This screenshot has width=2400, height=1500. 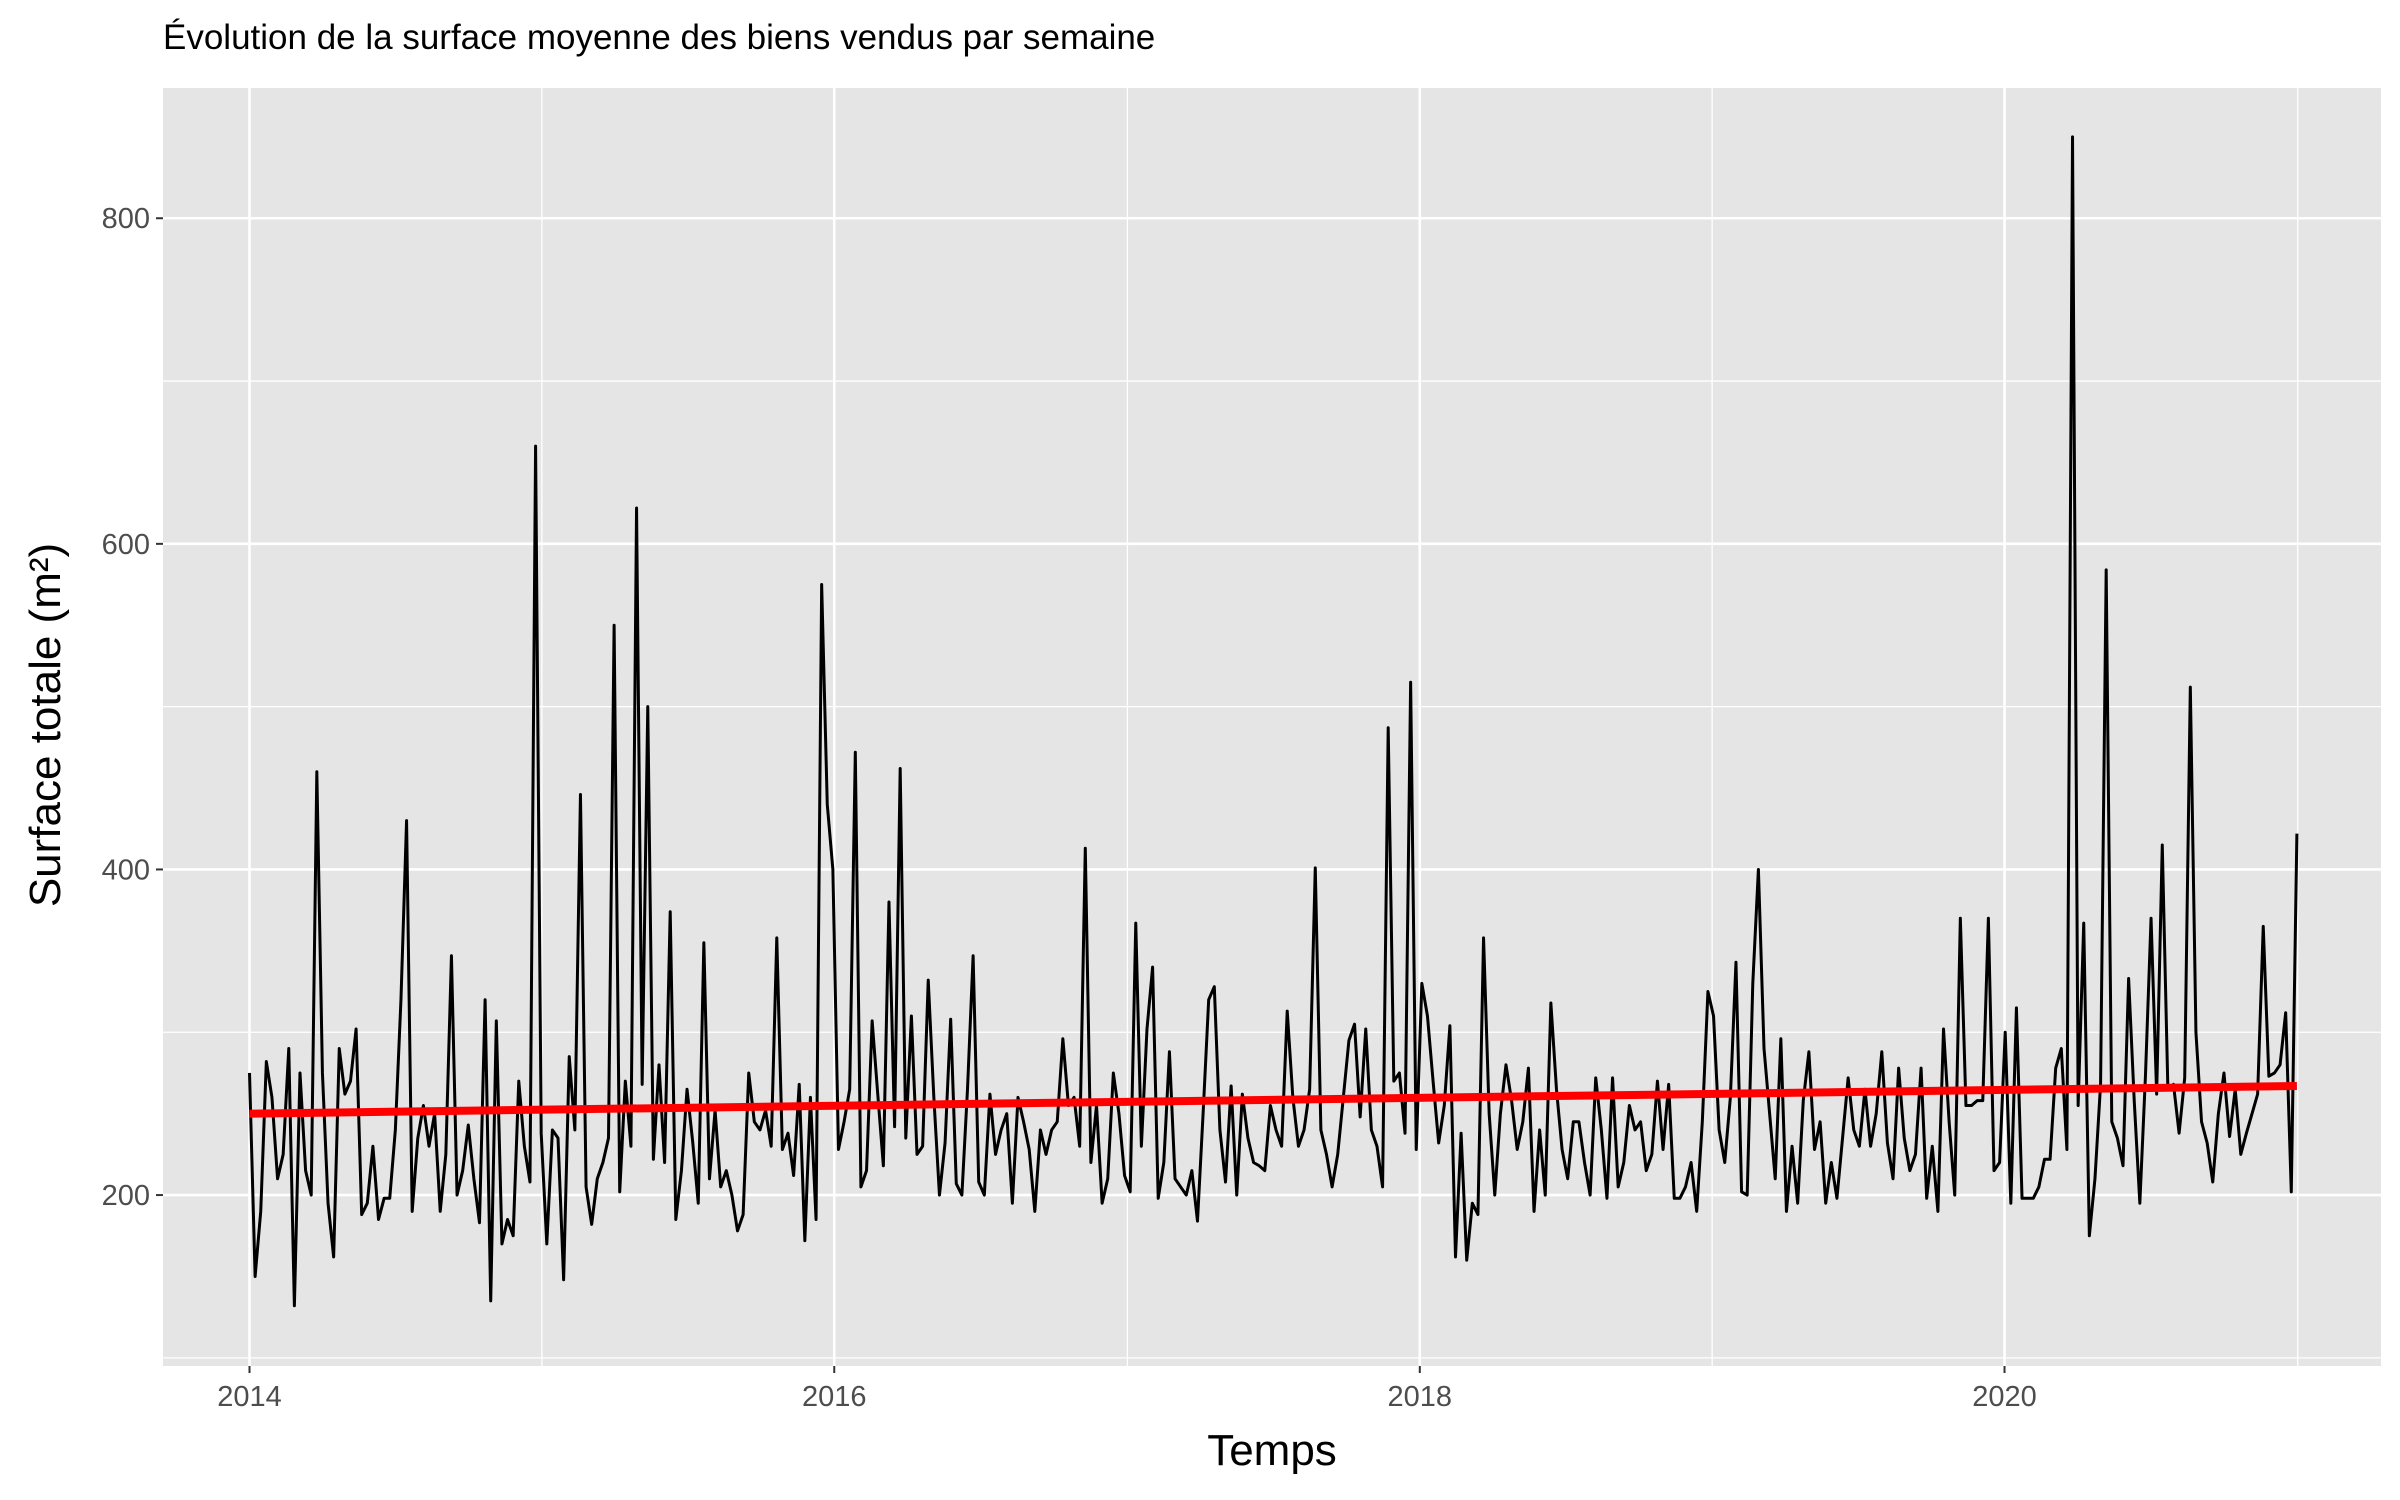 I want to click on y-tick-label: 800, so click(x=126, y=219).